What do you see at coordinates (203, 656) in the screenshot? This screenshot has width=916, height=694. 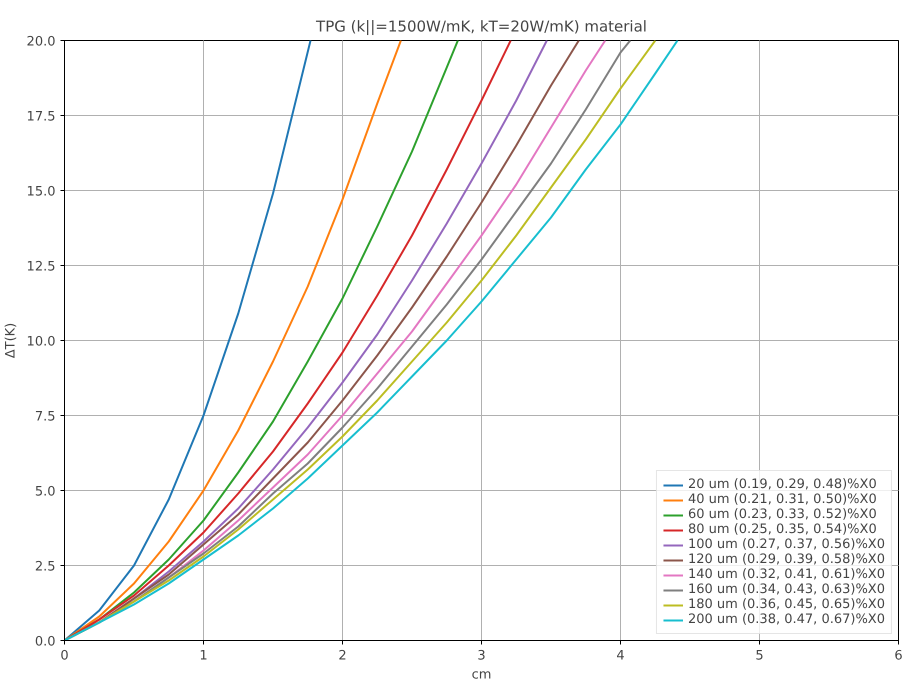 I see `x-tick-label: 1` at bounding box center [203, 656].